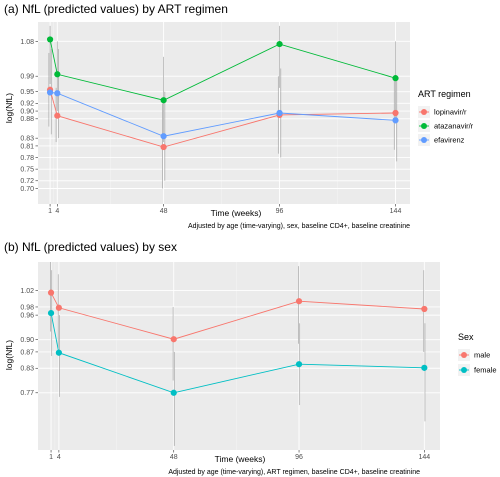 This screenshot has height=477, width=500. I want to click on y-tick-label: 0.81, so click(27, 146).